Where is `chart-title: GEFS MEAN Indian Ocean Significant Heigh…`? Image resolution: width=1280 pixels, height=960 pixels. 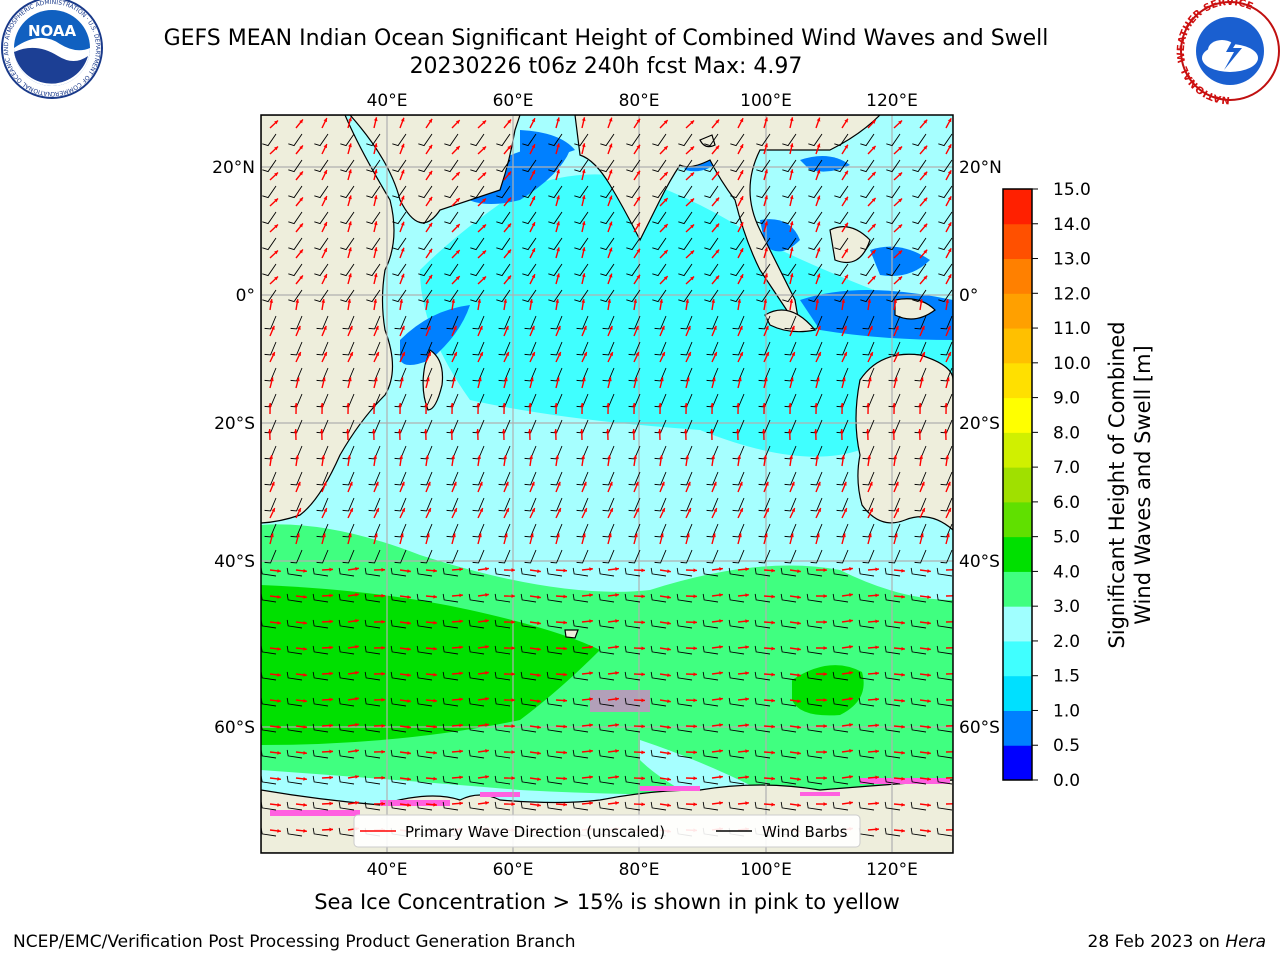 chart-title: GEFS MEAN Indian Ocean Significant Heigh… is located at coordinates (606, 38).